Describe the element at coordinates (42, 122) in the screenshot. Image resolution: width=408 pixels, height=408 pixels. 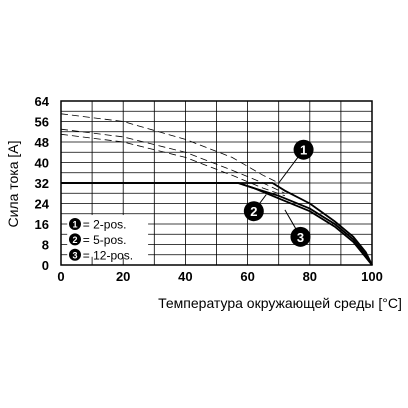
I see `y-tick-label: 56` at that location.